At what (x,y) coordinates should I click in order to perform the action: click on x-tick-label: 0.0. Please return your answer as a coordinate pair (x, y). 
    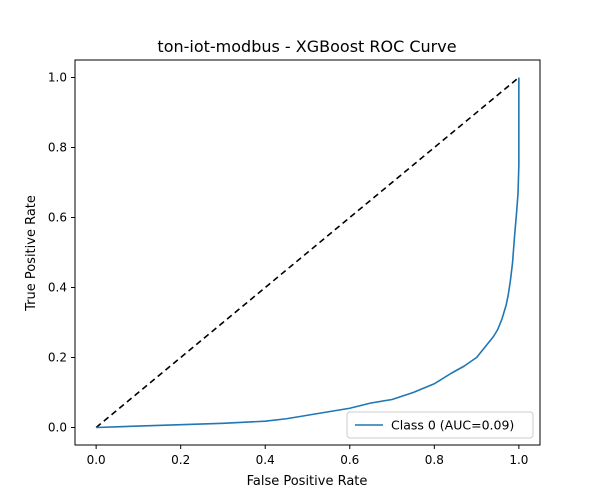
    Looking at the image, I should click on (96, 460).